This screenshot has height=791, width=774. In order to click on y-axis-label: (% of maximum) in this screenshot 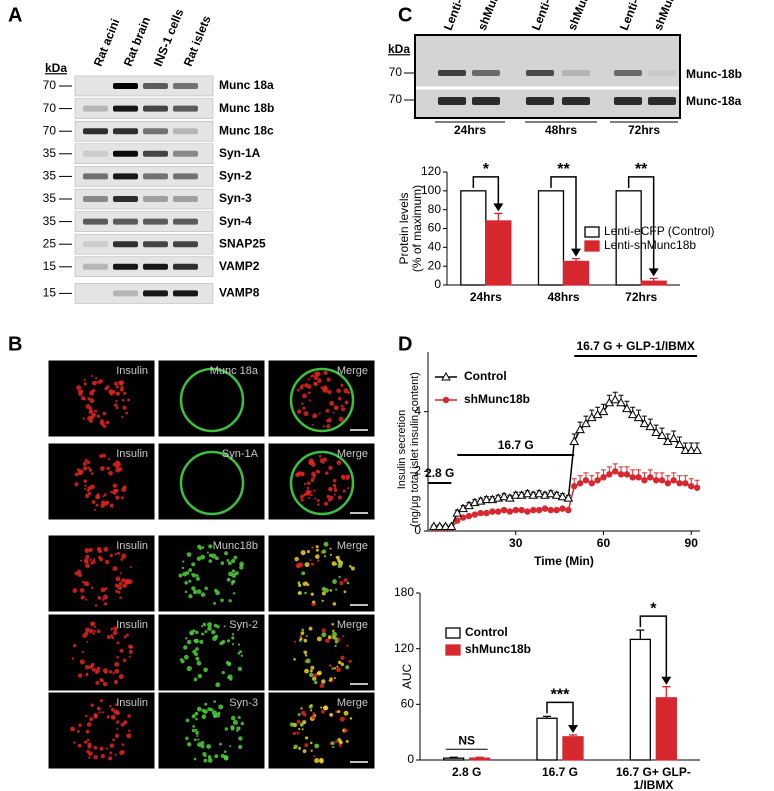, I will do `click(417, 228)`.